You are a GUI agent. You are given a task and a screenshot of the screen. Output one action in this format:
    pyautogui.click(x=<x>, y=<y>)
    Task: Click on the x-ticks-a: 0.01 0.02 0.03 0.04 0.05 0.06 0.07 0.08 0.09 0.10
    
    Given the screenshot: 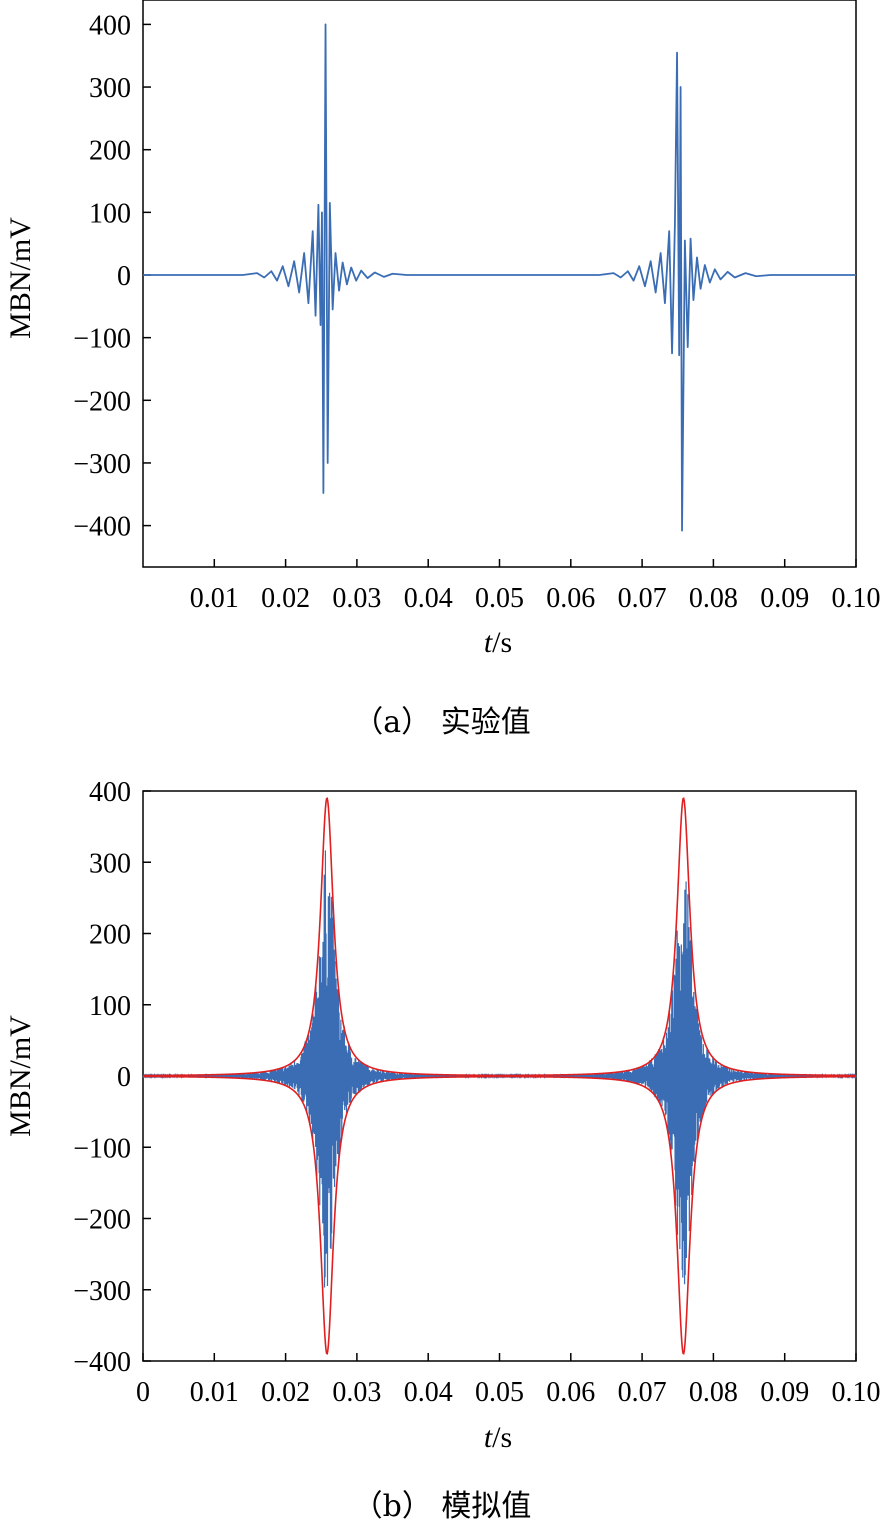 What is the action you would take?
    pyautogui.click(x=535, y=586)
    